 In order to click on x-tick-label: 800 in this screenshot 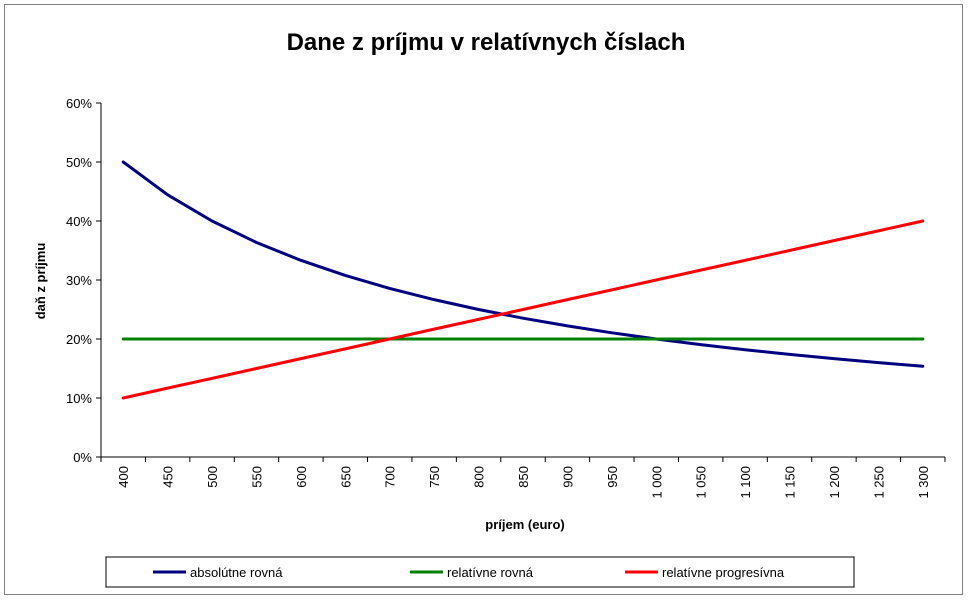, I will do `click(479, 477)`.